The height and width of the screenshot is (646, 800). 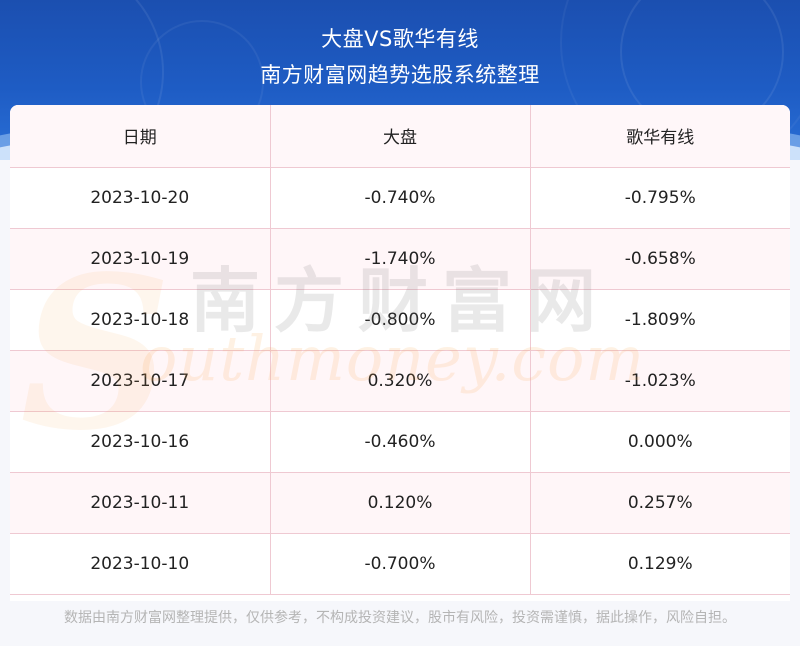 What do you see at coordinates (660, 564) in the screenshot?
I see `stock-change-cell: 0.129%` at bounding box center [660, 564].